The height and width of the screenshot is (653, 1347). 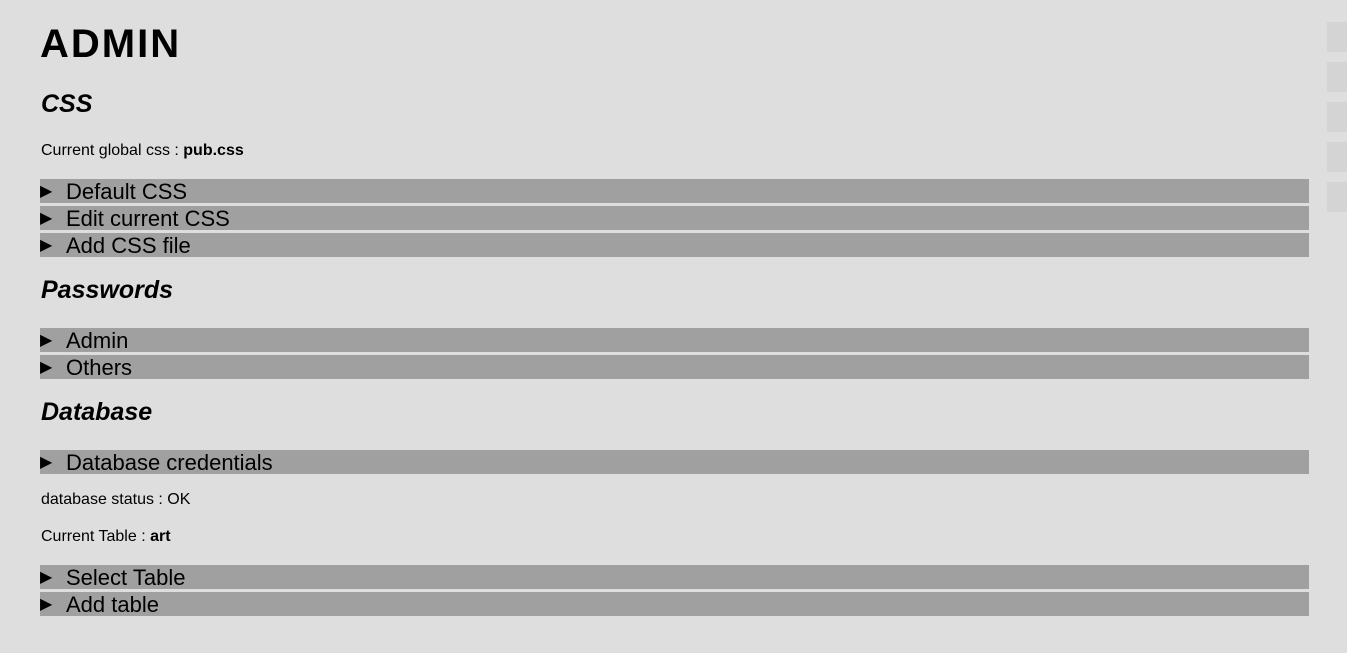 I want to click on toggle-database-credentials: ▶ Database credentials, so click(x=674, y=462).